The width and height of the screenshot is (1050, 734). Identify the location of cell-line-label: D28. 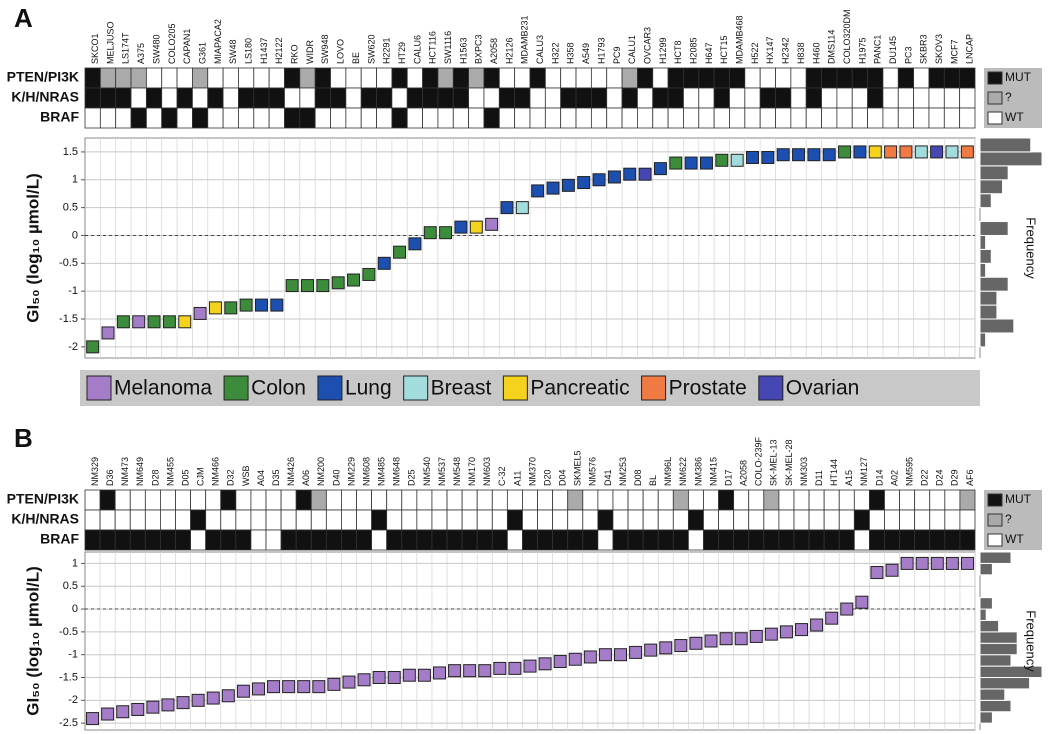
(155, 477).